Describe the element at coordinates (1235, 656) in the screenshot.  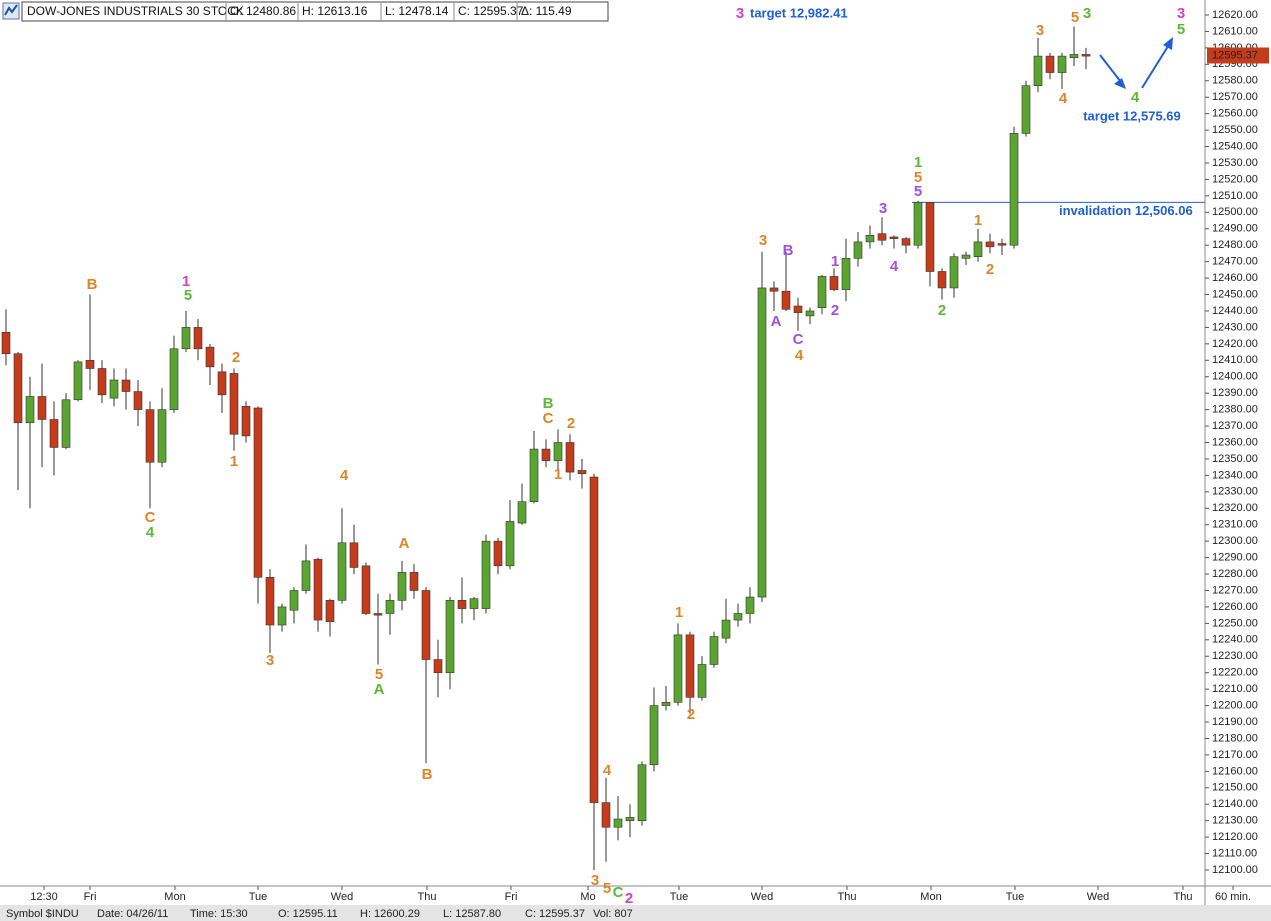
I see `y-tick-label: 12230.00` at that location.